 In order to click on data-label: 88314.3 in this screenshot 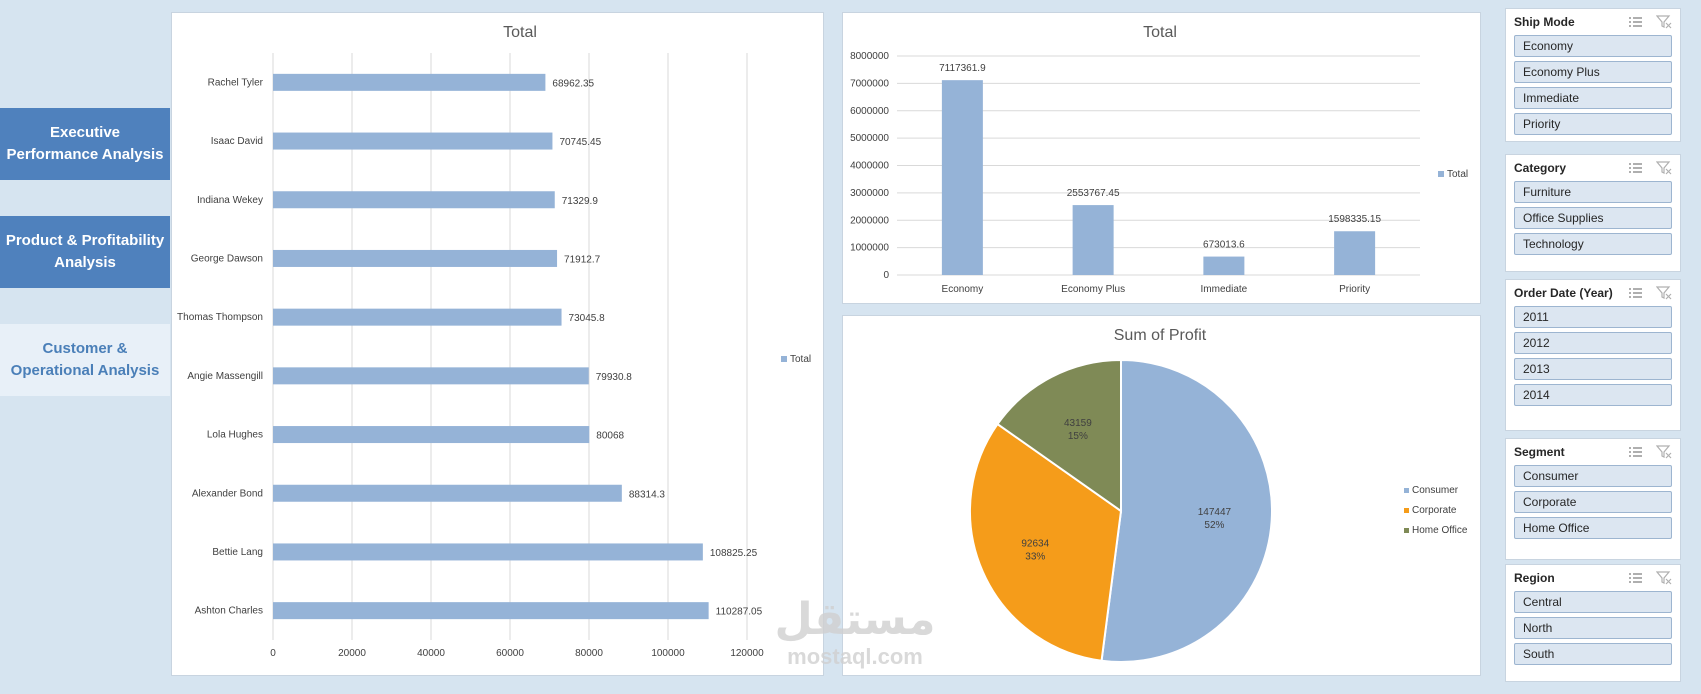, I will do `click(647, 494)`.